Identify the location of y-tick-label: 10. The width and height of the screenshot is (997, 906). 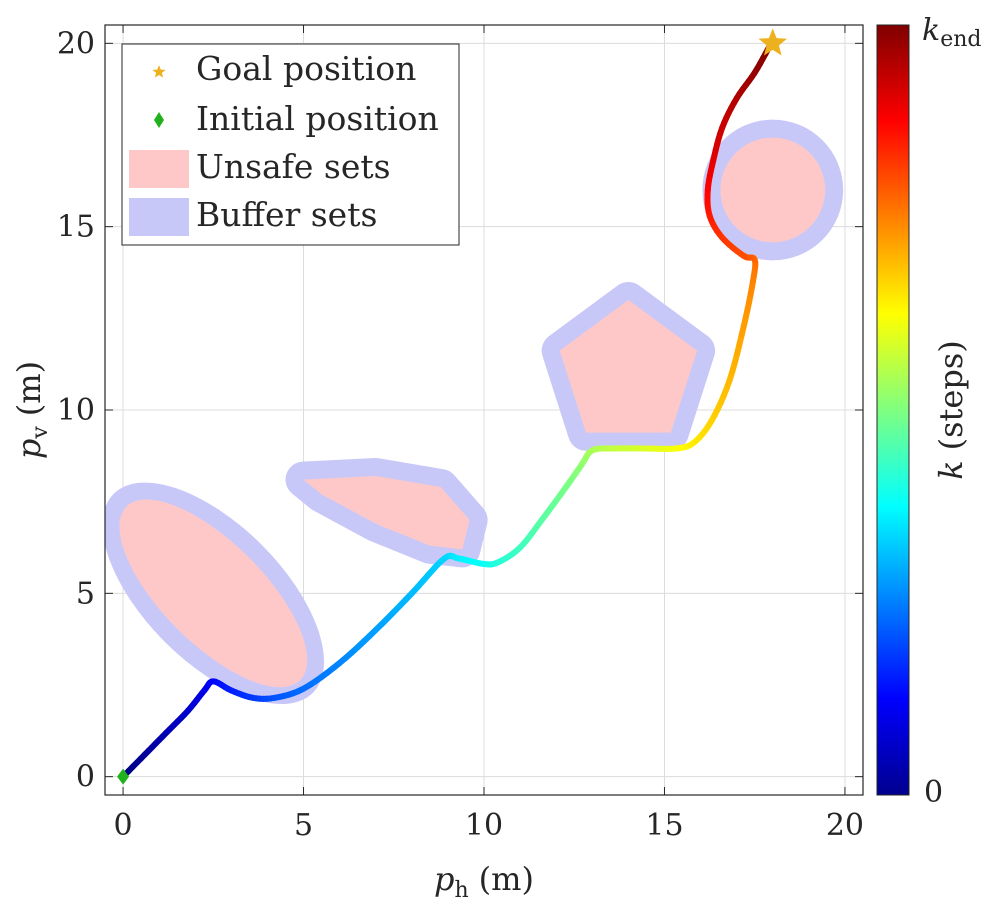
(76, 410).